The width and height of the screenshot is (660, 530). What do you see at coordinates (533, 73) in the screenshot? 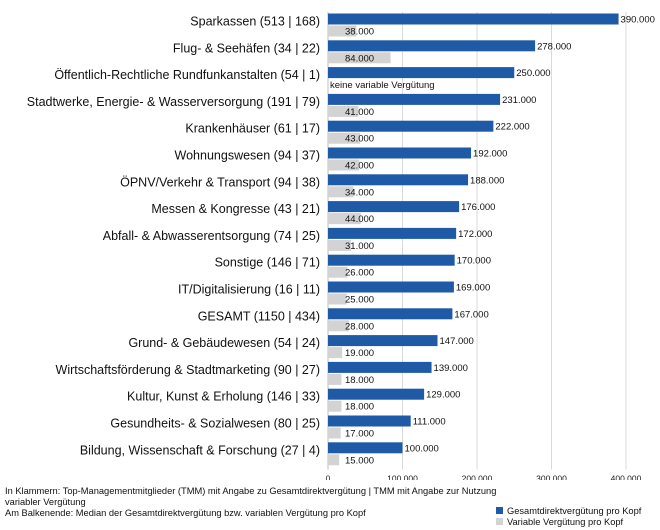
I see `value-label-total: 250.000` at bounding box center [533, 73].